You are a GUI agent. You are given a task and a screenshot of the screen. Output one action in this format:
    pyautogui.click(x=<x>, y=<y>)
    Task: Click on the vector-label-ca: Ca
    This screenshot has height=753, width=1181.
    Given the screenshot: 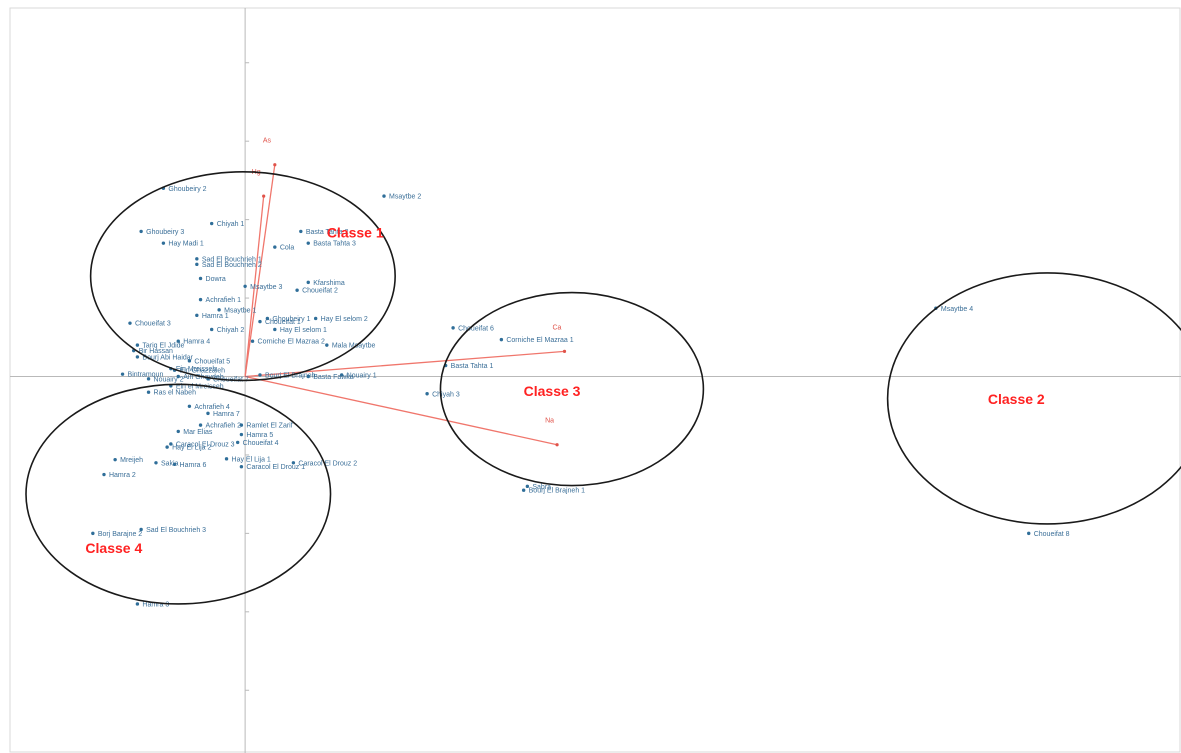 What is the action you would take?
    pyautogui.click(x=557, y=327)
    